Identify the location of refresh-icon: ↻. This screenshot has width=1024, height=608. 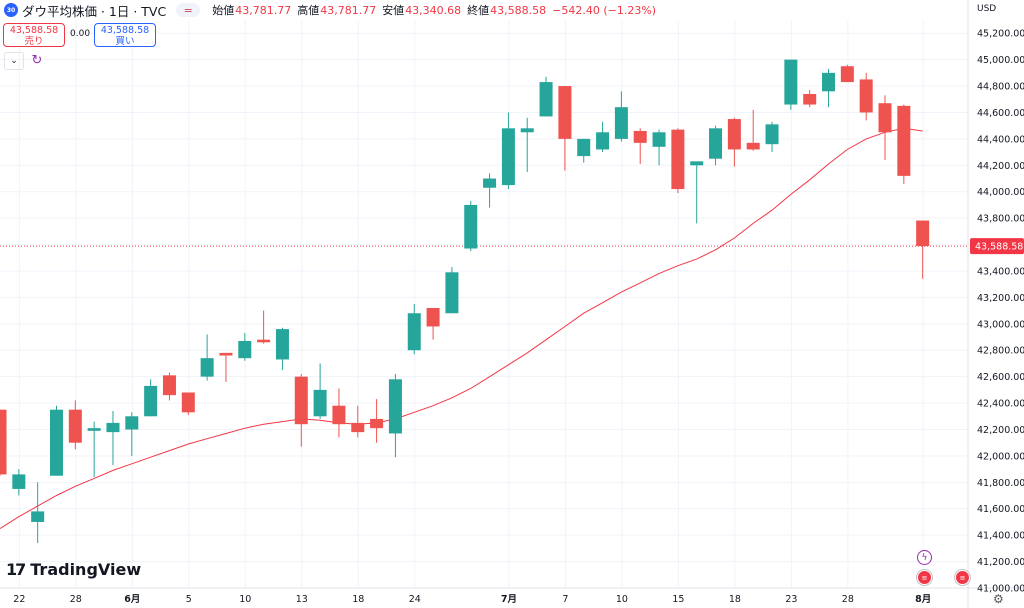
(37, 60).